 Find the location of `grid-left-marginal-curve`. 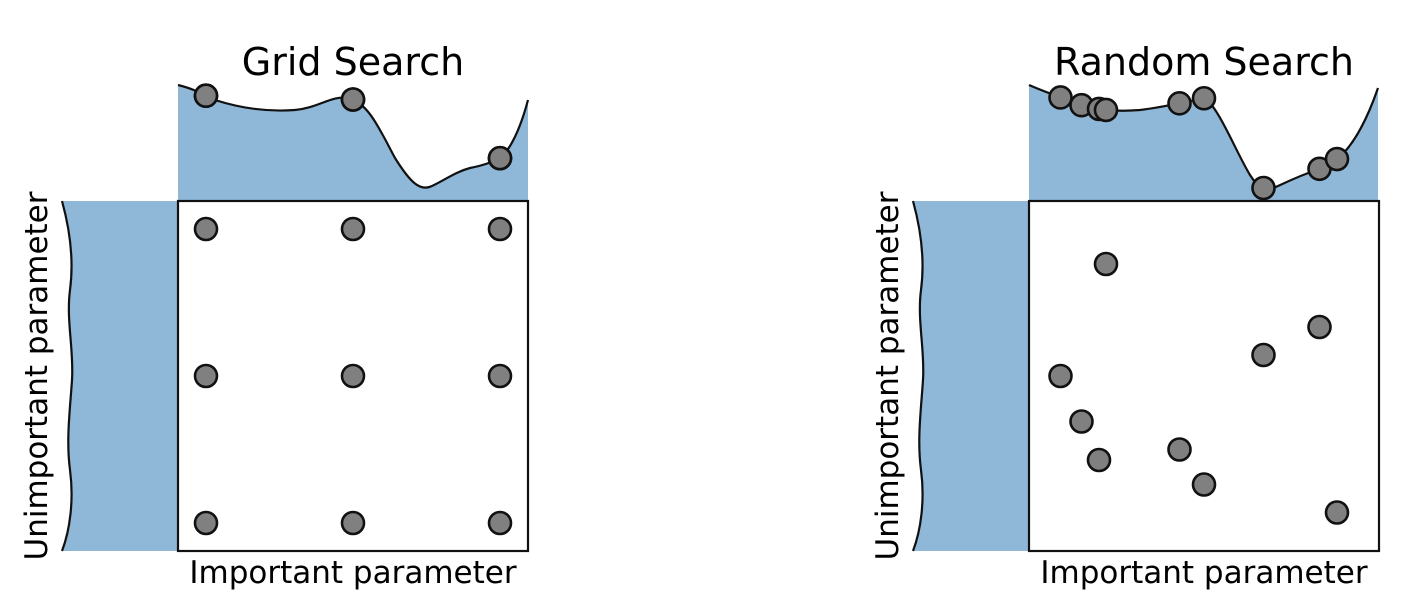

grid-left-marginal-curve is located at coordinates (67, 376).